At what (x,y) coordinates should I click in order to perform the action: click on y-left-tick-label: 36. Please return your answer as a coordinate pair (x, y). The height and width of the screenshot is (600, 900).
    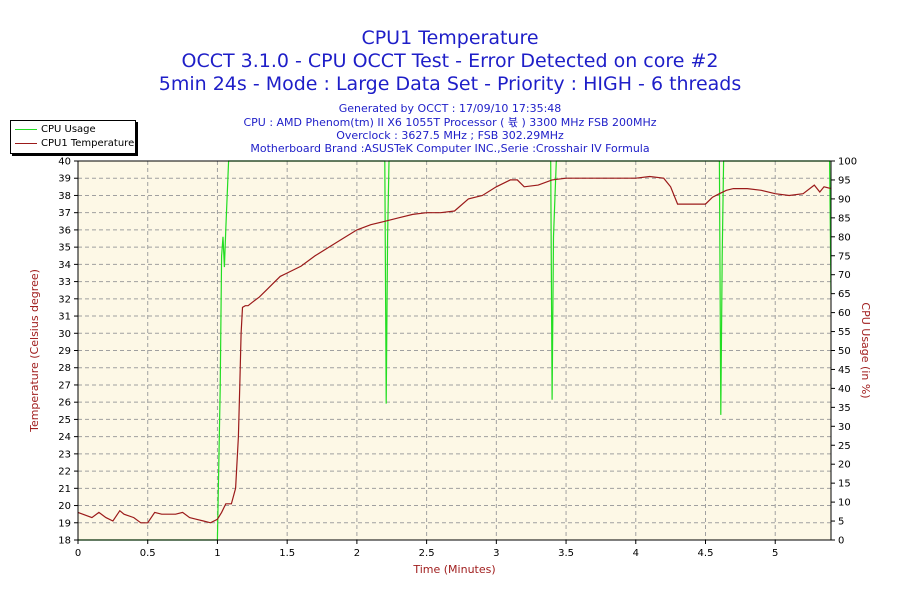
    Looking at the image, I should click on (64, 230).